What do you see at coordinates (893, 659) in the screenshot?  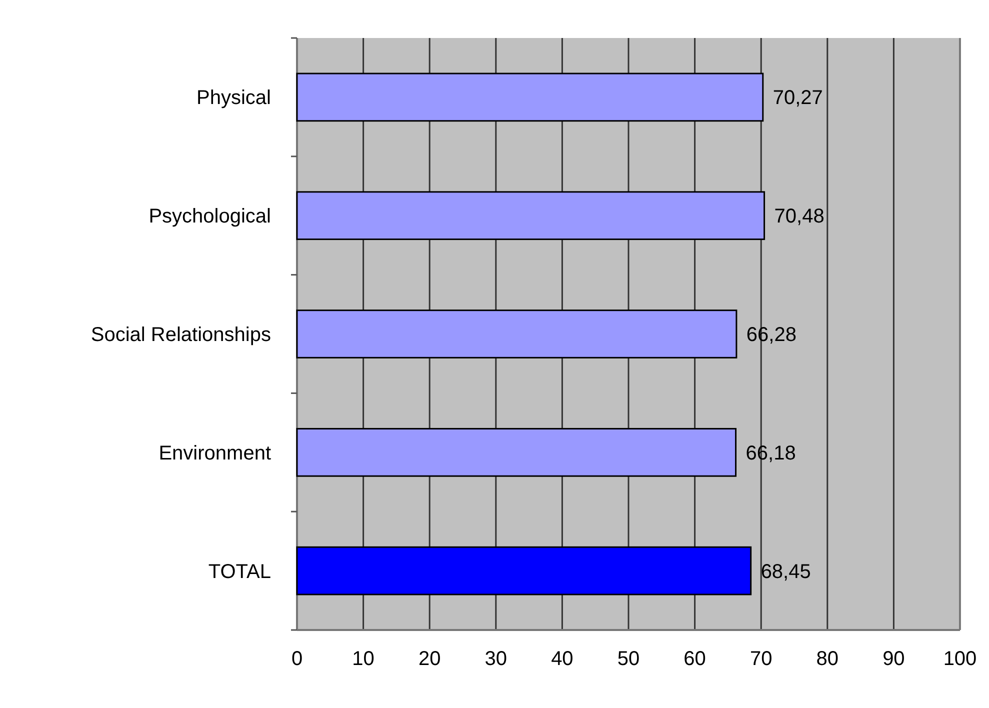 I see `x-tick-label: 90` at bounding box center [893, 659].